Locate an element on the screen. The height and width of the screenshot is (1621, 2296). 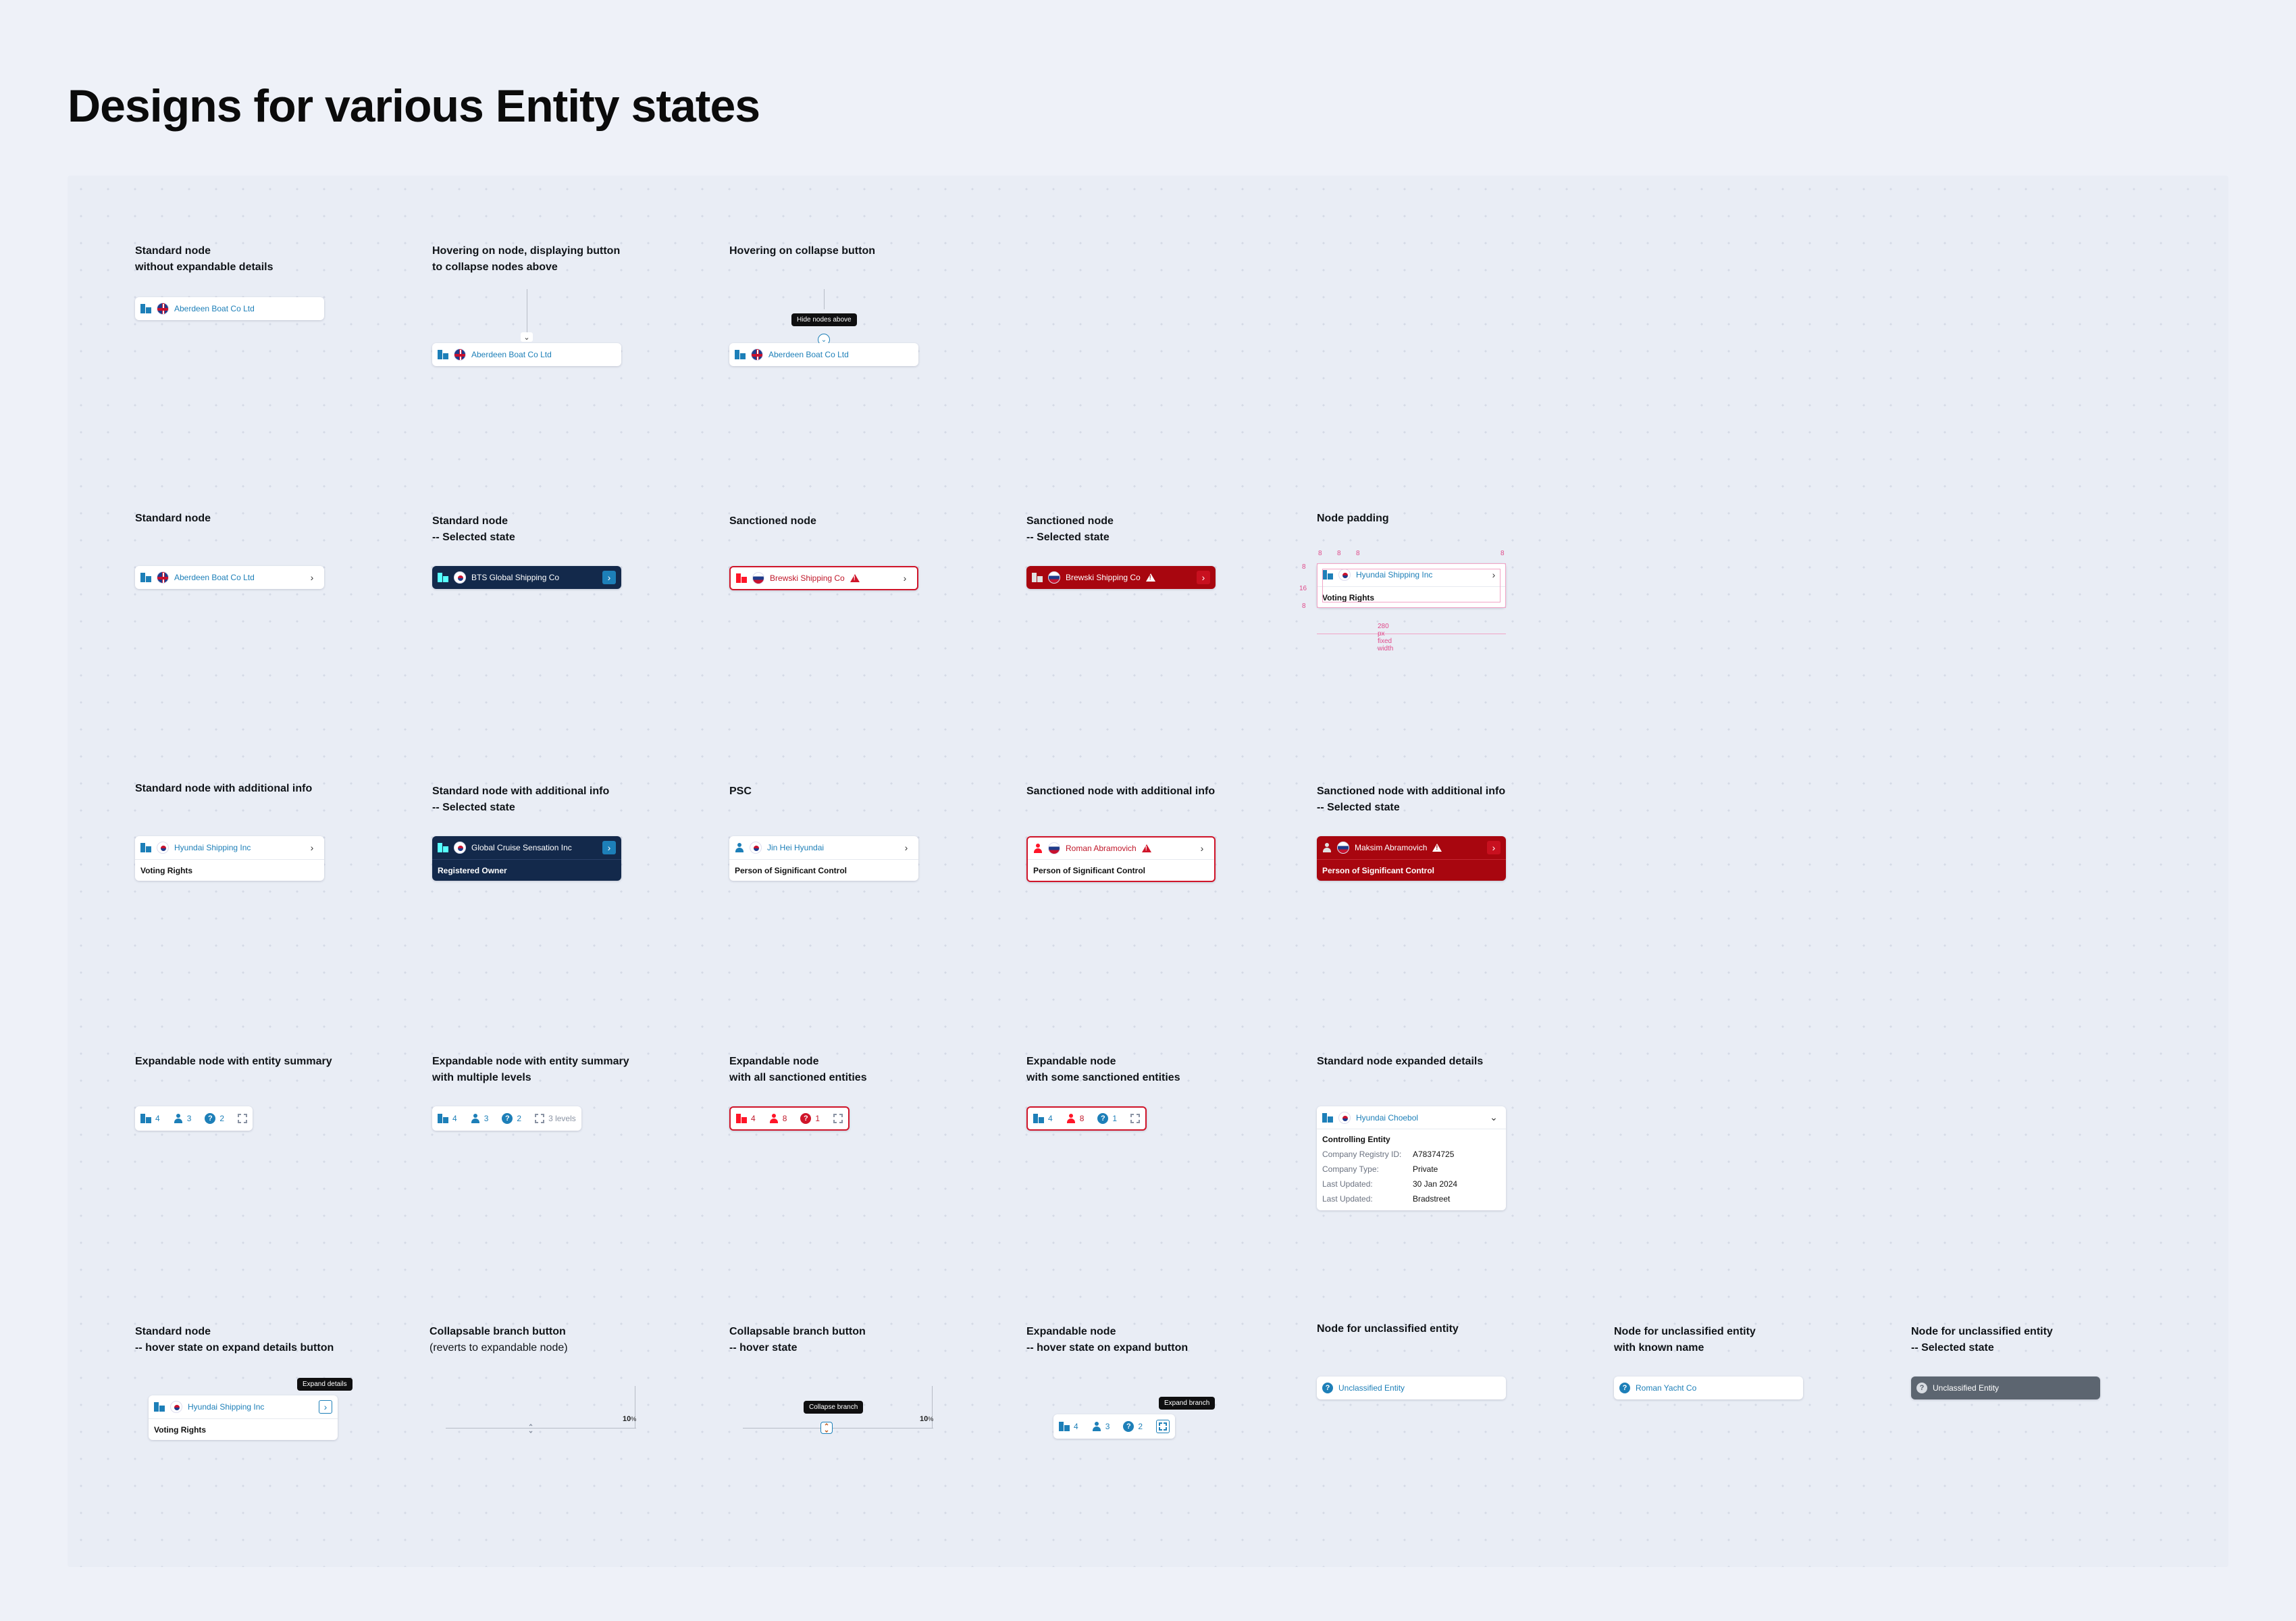
entity-node-selected: BTS Global Shipping Co › is located at coordinates (526, 577).